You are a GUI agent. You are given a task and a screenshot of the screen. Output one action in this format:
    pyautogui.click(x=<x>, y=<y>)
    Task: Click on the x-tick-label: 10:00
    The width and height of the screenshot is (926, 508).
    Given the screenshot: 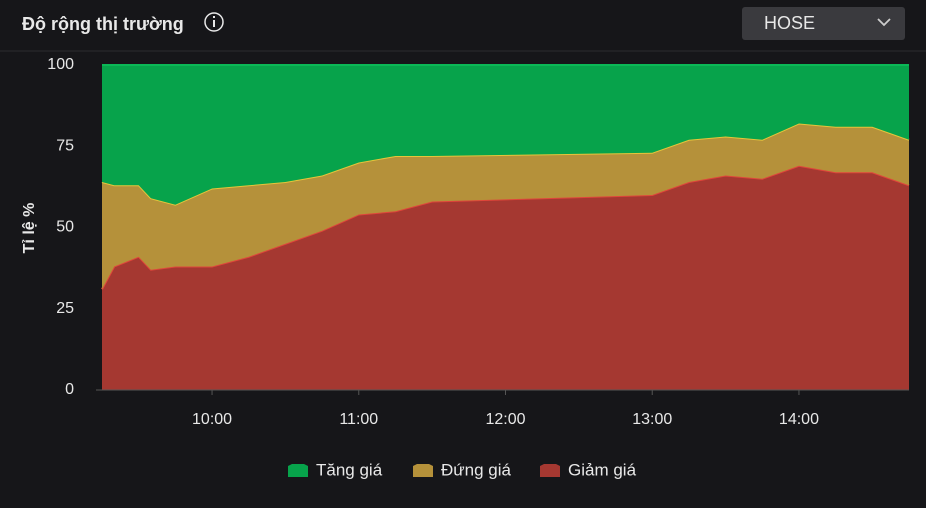 What is the action you would take?
    pyautogui.click(x=212, y=419)
    